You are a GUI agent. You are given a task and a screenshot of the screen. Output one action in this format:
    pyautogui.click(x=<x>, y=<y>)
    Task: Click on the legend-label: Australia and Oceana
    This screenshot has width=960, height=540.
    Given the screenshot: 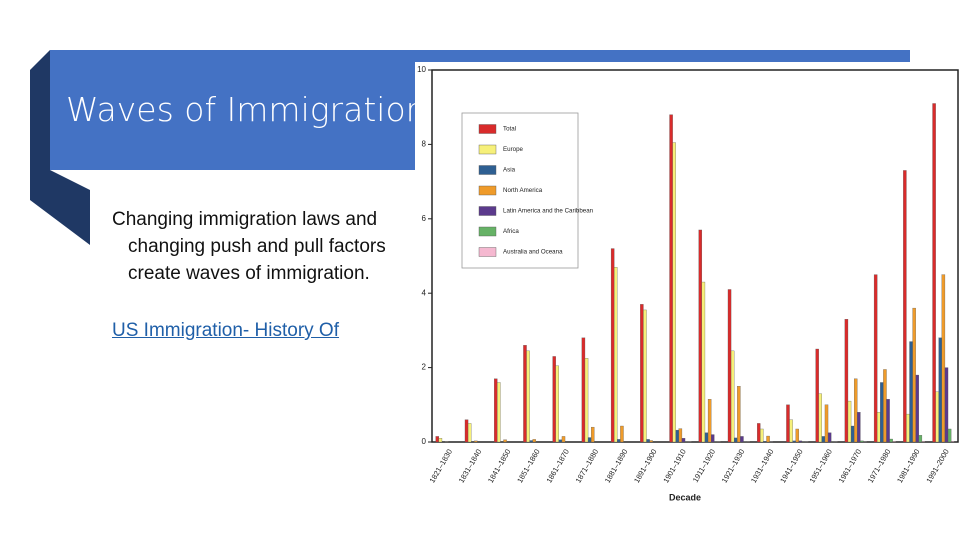 What is the action you would take?
    pyautogui.click(x=533, y=252)
    